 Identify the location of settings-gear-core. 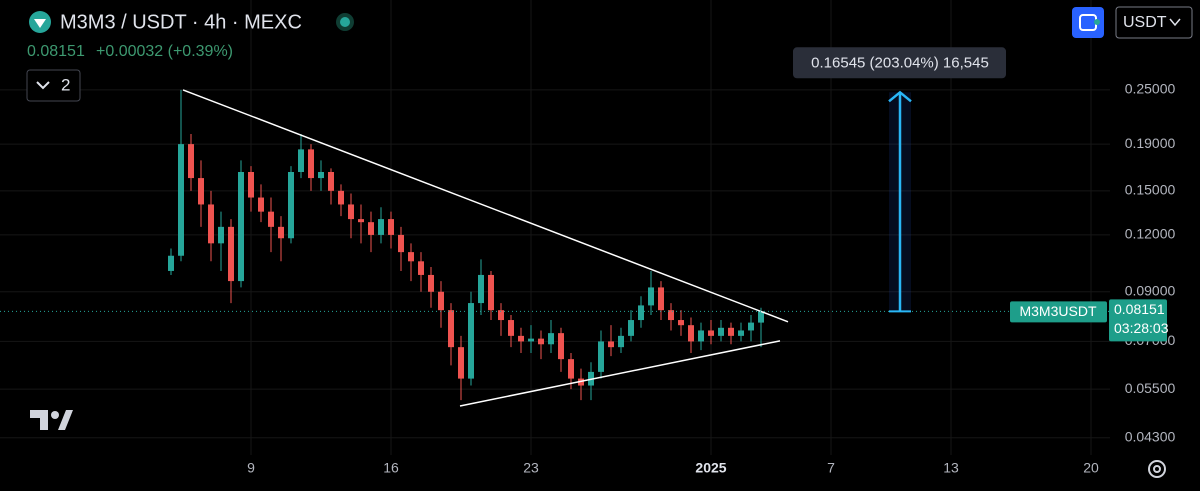
(1157, 469).